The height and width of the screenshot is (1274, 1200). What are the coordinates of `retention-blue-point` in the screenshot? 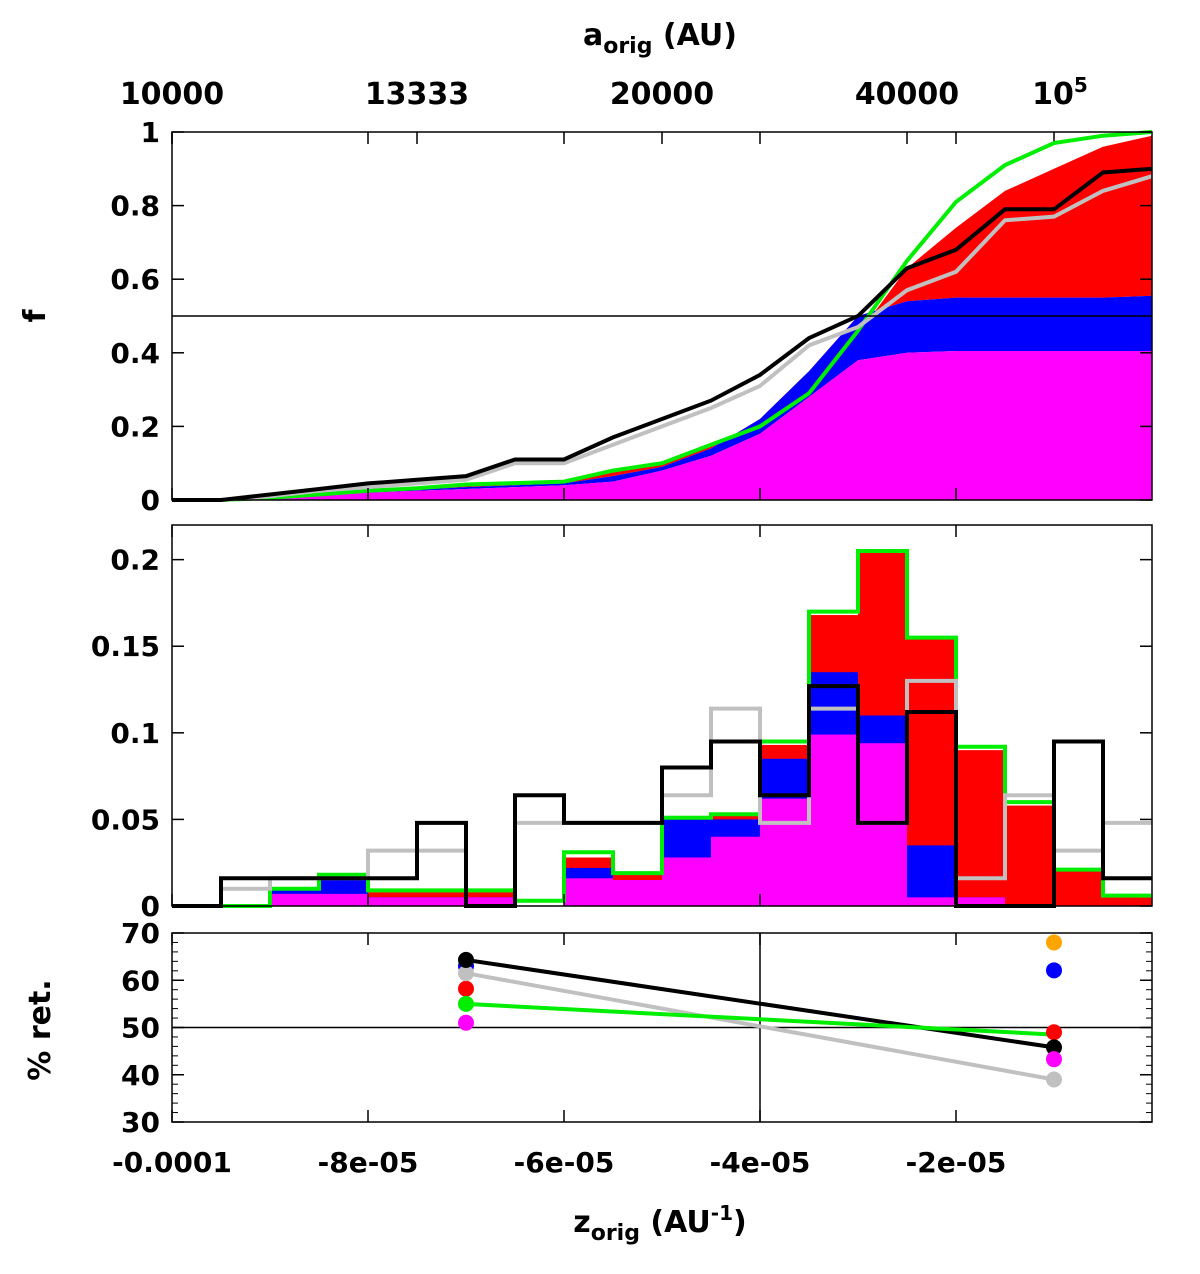 It's located at (1054, 970).